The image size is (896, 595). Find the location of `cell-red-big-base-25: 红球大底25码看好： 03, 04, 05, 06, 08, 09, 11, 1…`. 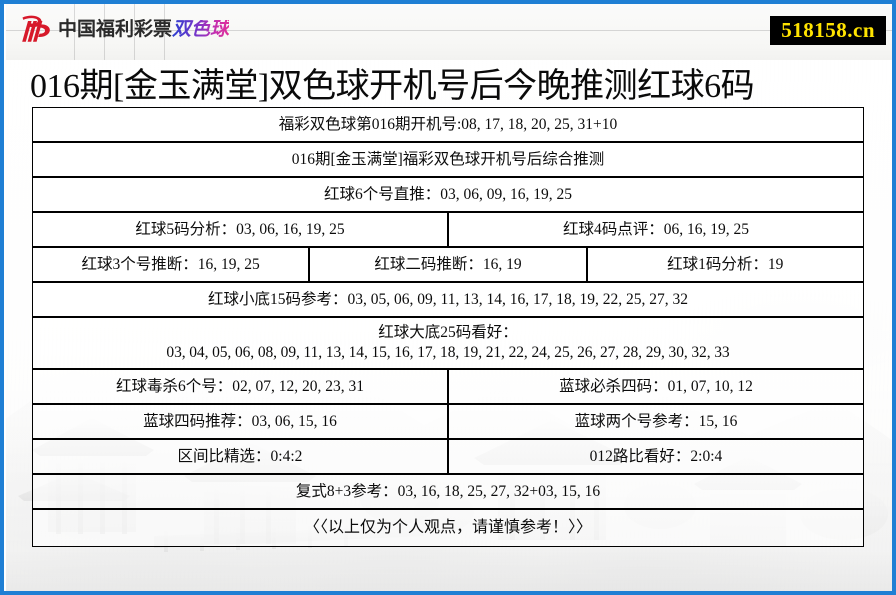

cell-red-big-base-25: 红球大底25码看好： 03, 04, 05, 06, 08, 09, 11, 1… is located at coordinates (448, 343).